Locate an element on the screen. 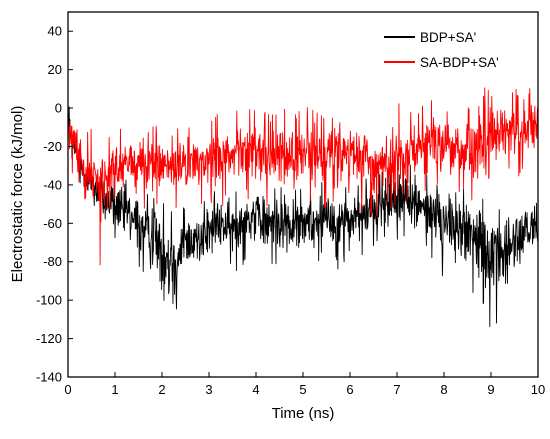  y-tick-label: -140 is located at coordinates (49, 377).